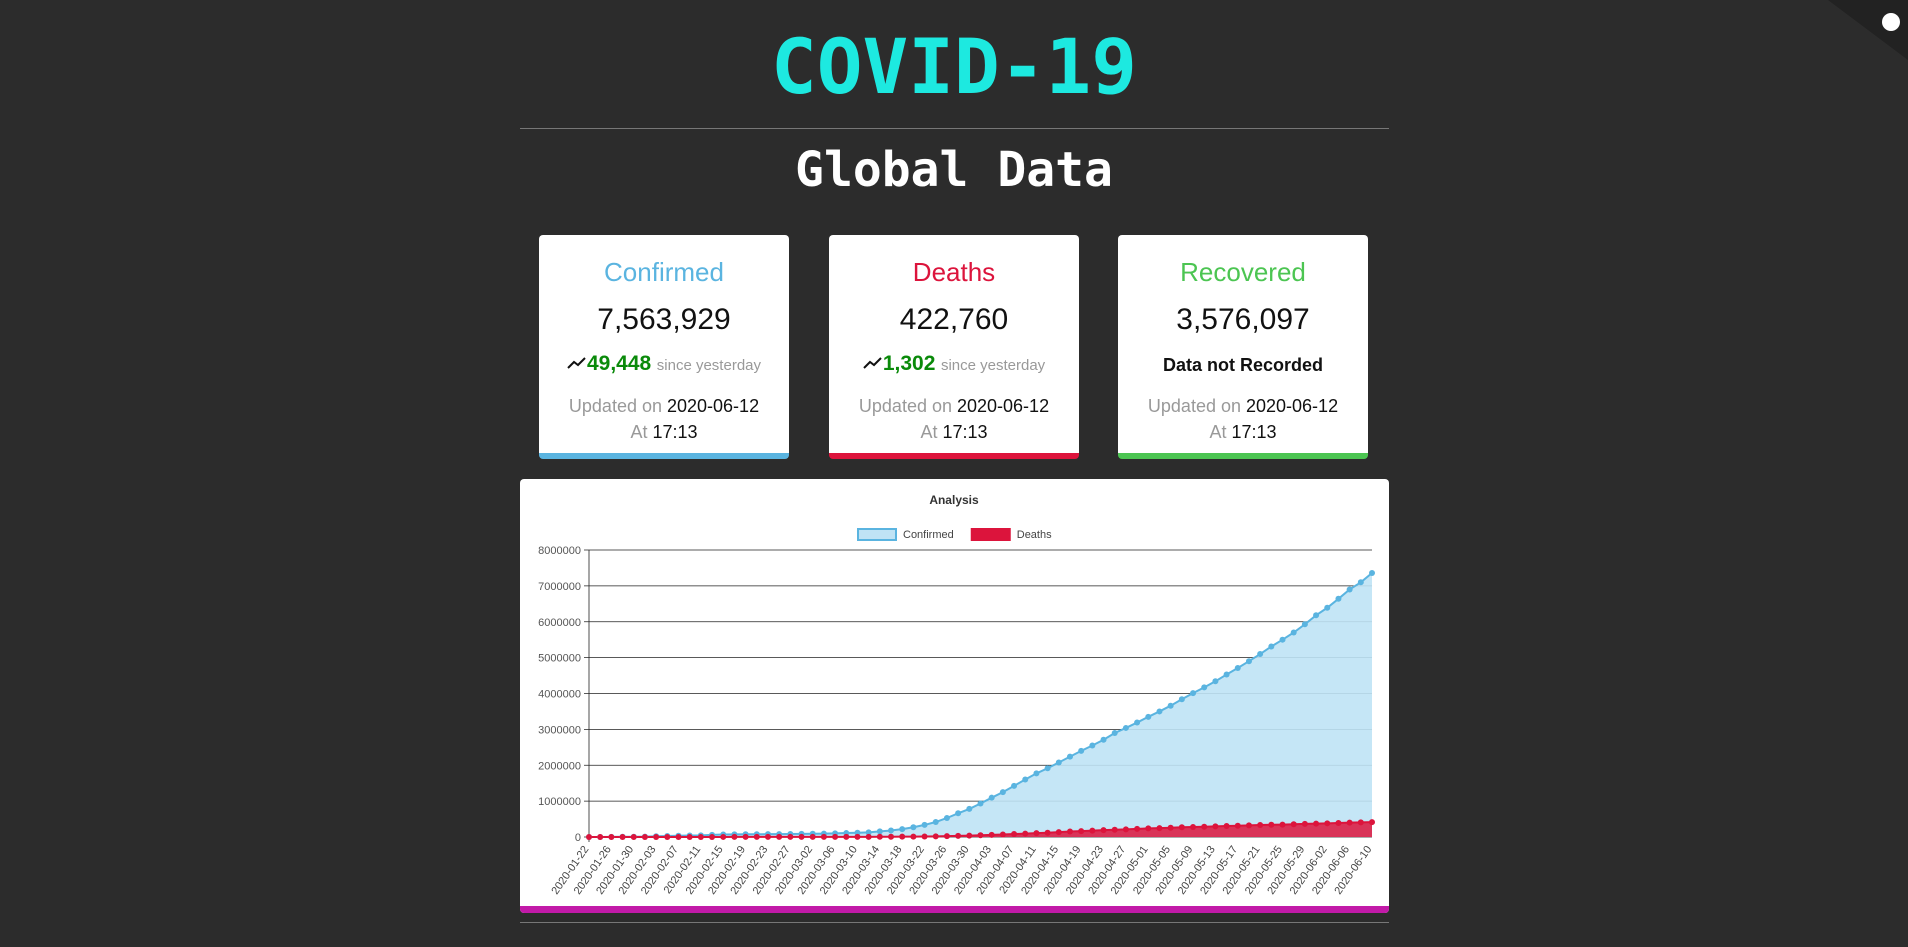 This screenshot has height=947, width=1908. Describe the element at coordinates (559, 623) in the screenshot. I see `y-tick-label: 6000000` at that location.